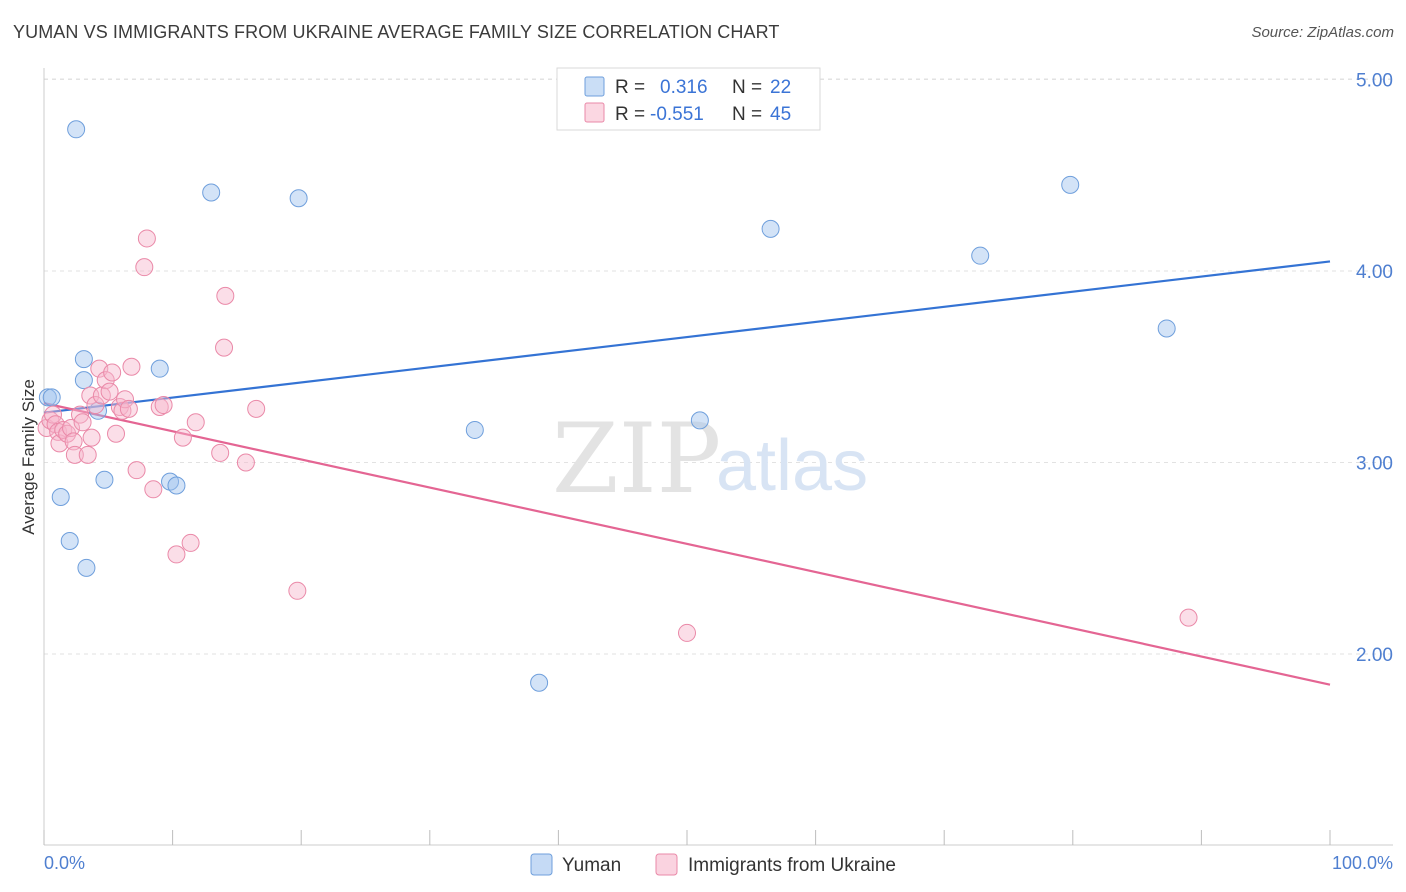 Image resolution: width=1406 pixels, height=892 pixels. I want to click on y-tick-labels: 2.00 3.00 4.00 5.00, so click(1374, 369).